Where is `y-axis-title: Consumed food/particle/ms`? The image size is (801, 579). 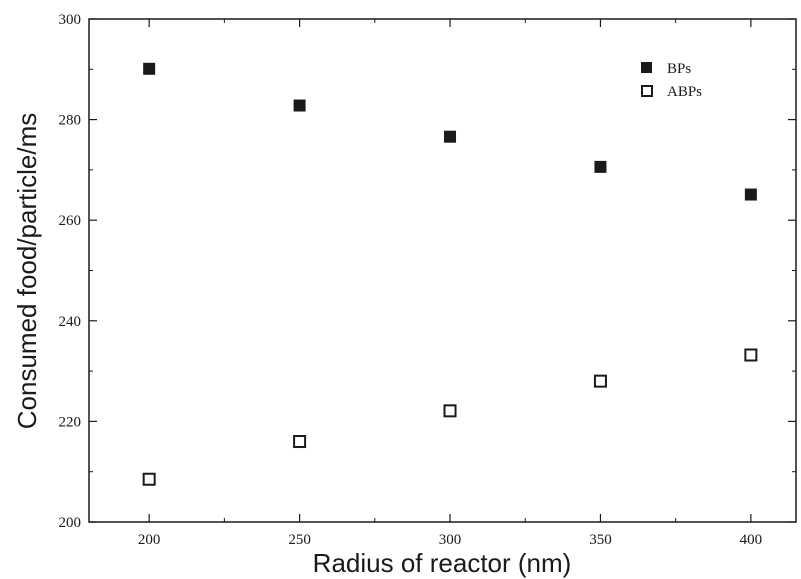
y-axis-title: Consumed food/particle/ms is located at coordinates (27, 271).